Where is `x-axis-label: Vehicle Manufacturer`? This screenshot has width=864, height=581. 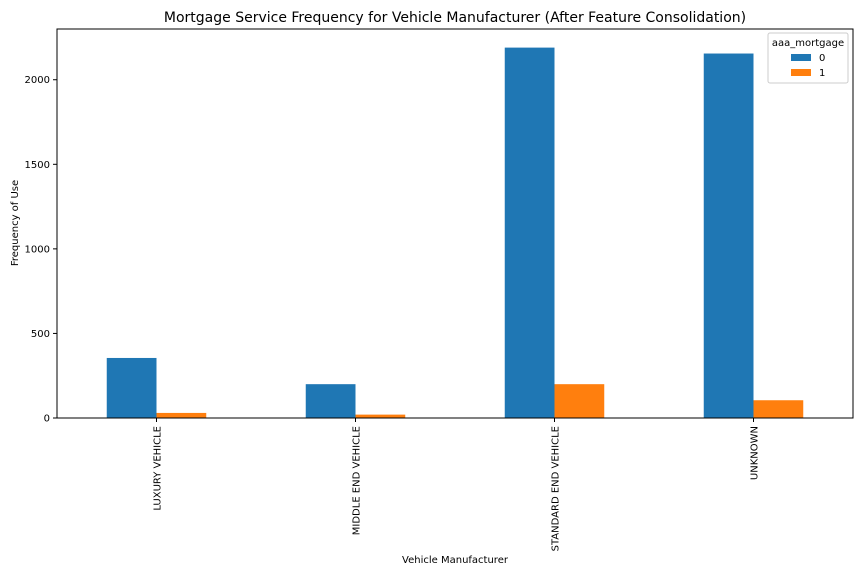
x-axis-label: Vehicle Manufacturer is located at coordinates (455, 560).